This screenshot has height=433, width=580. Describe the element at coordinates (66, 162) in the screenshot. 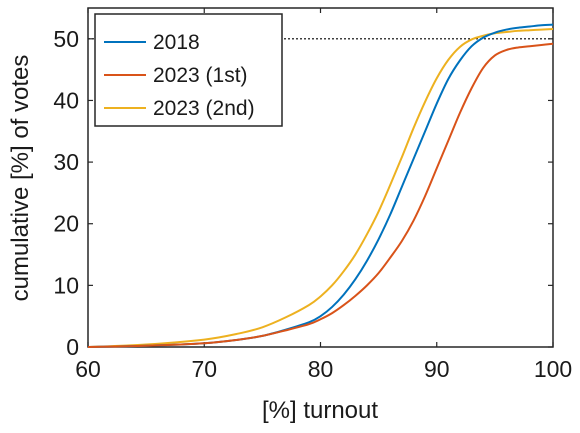

I see `y-tick-label: 30` at that location.